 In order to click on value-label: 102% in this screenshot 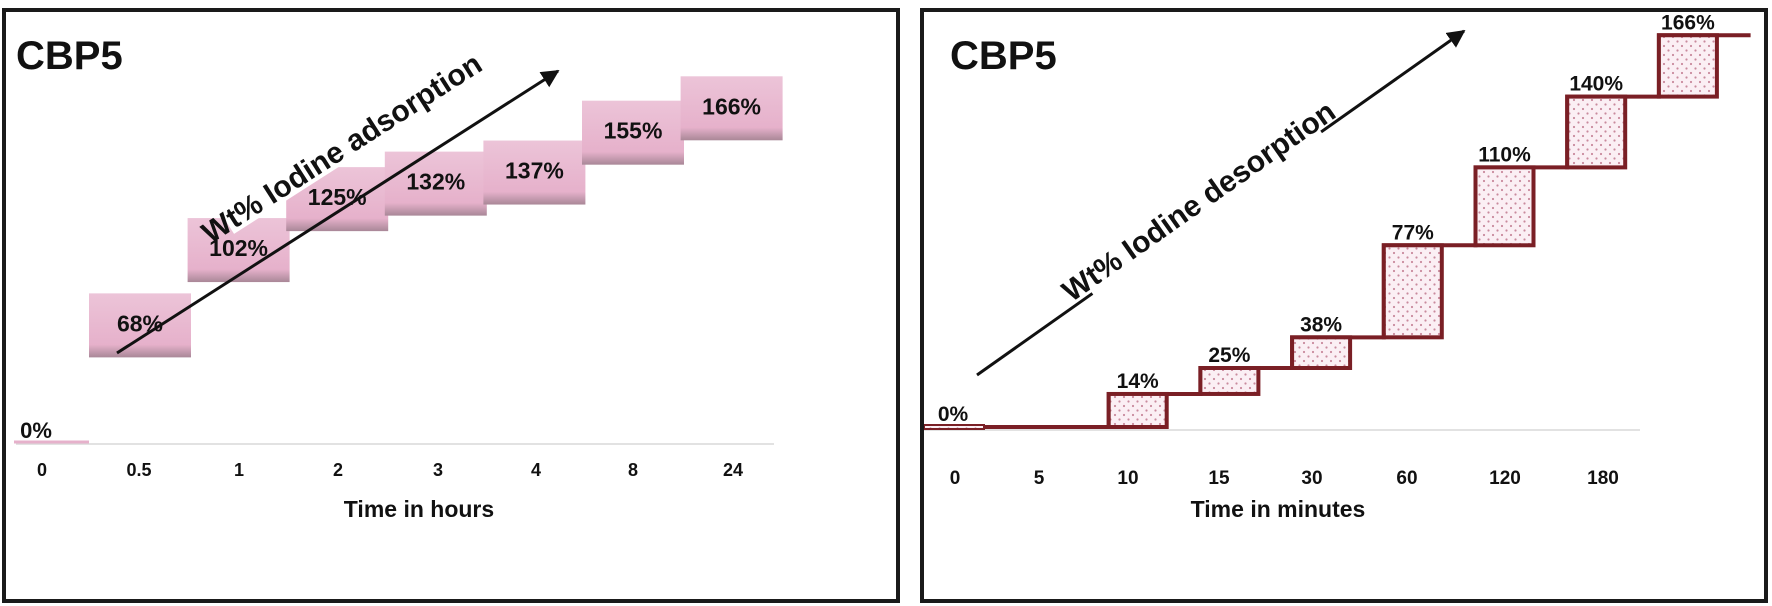, I will do `click(238, 248)`.